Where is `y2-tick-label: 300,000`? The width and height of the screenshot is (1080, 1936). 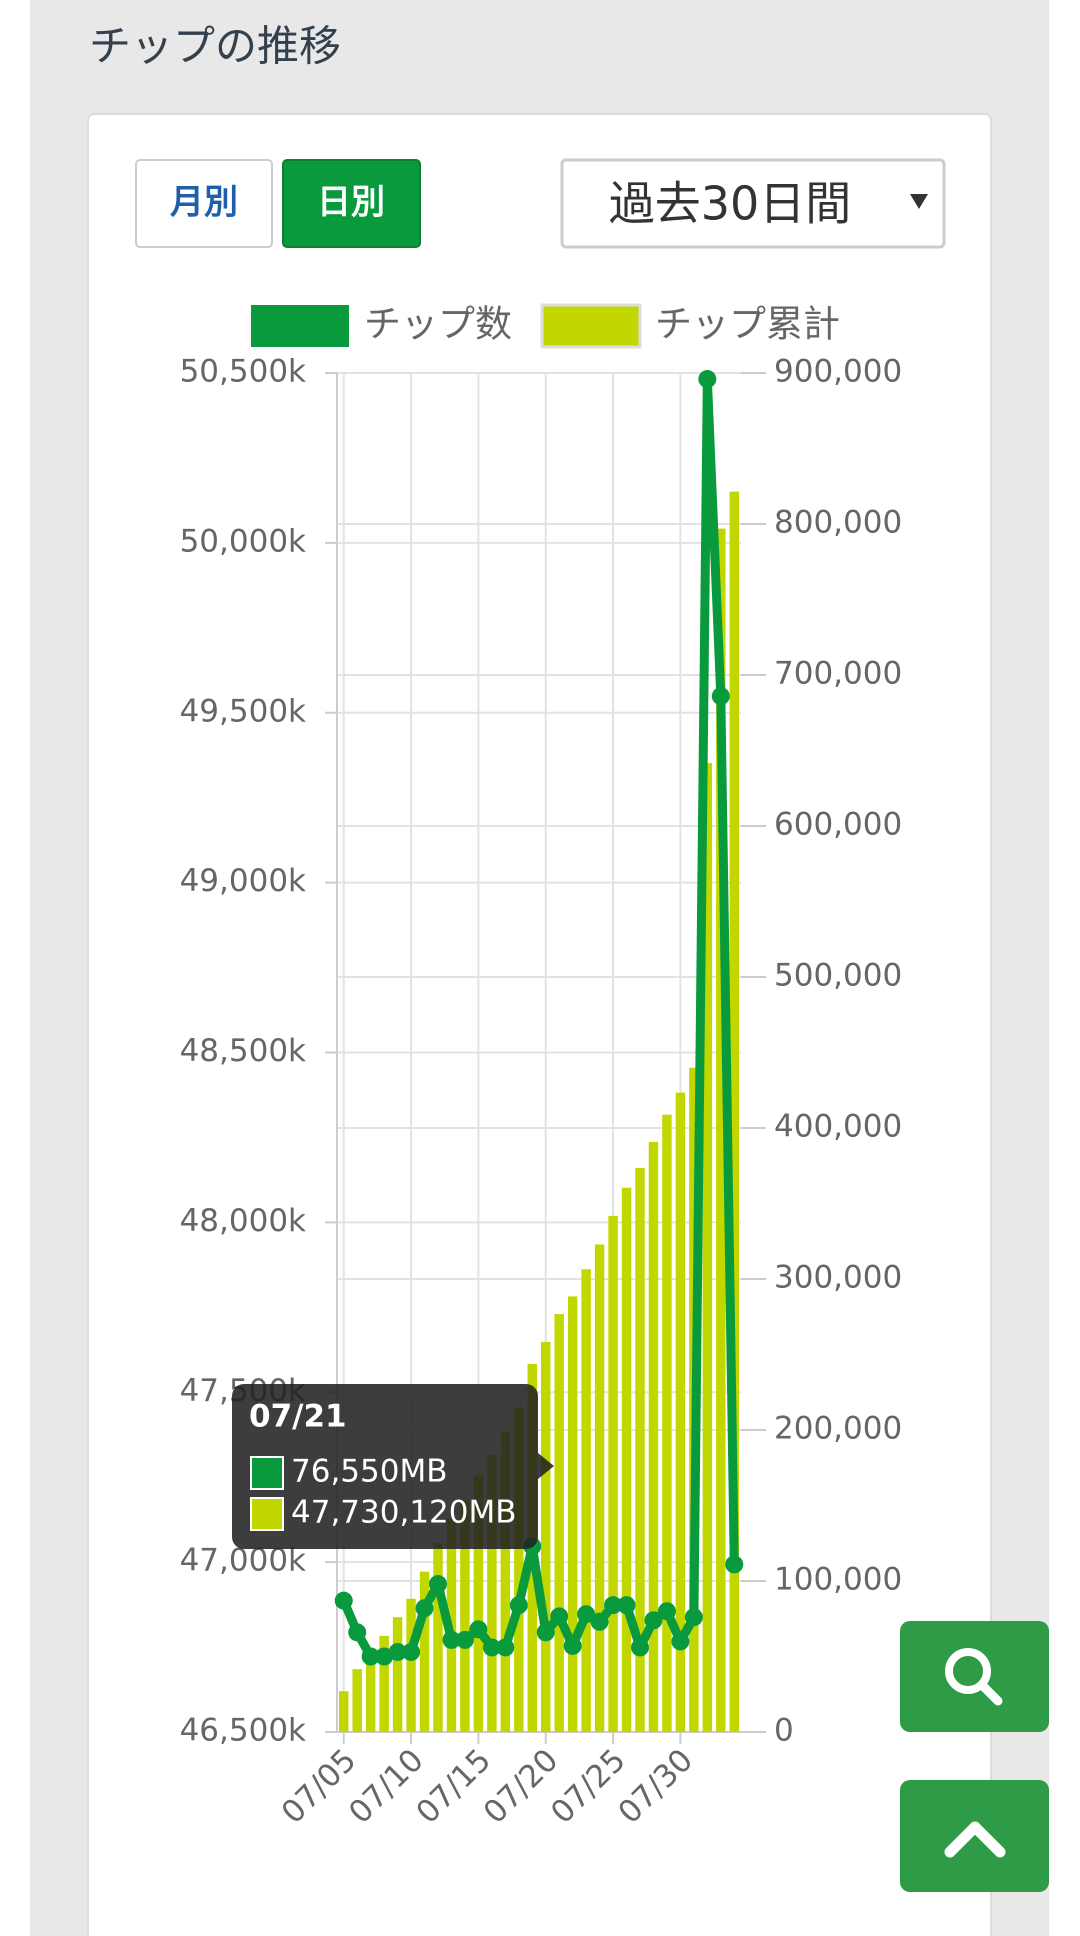
y2-tick-label: 300,000 is located at coordinates (838, 1278).